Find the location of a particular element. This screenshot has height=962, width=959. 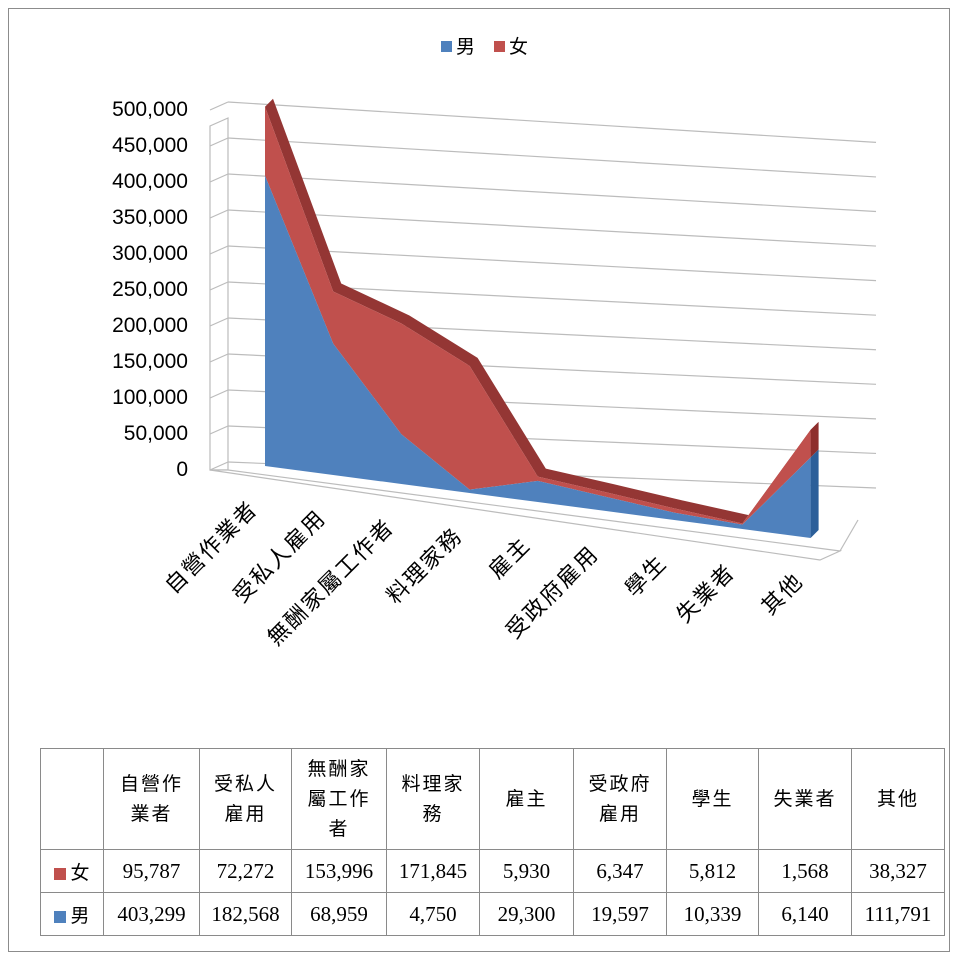

table-header-cell: 其他 is located at coordinates (898, 799).